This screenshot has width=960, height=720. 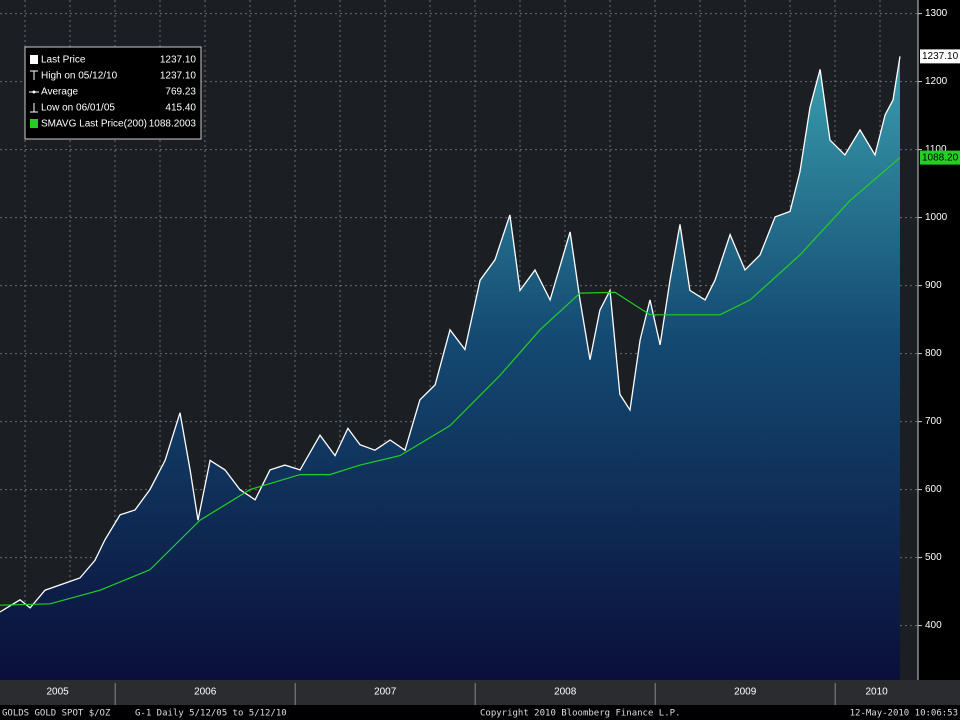 What do you see at coordinates (211, 714) in the screenshot?
I see `footer-range: G-1 Daily 5/12/05 to 5/12/10` at bounding box center [211, 714].